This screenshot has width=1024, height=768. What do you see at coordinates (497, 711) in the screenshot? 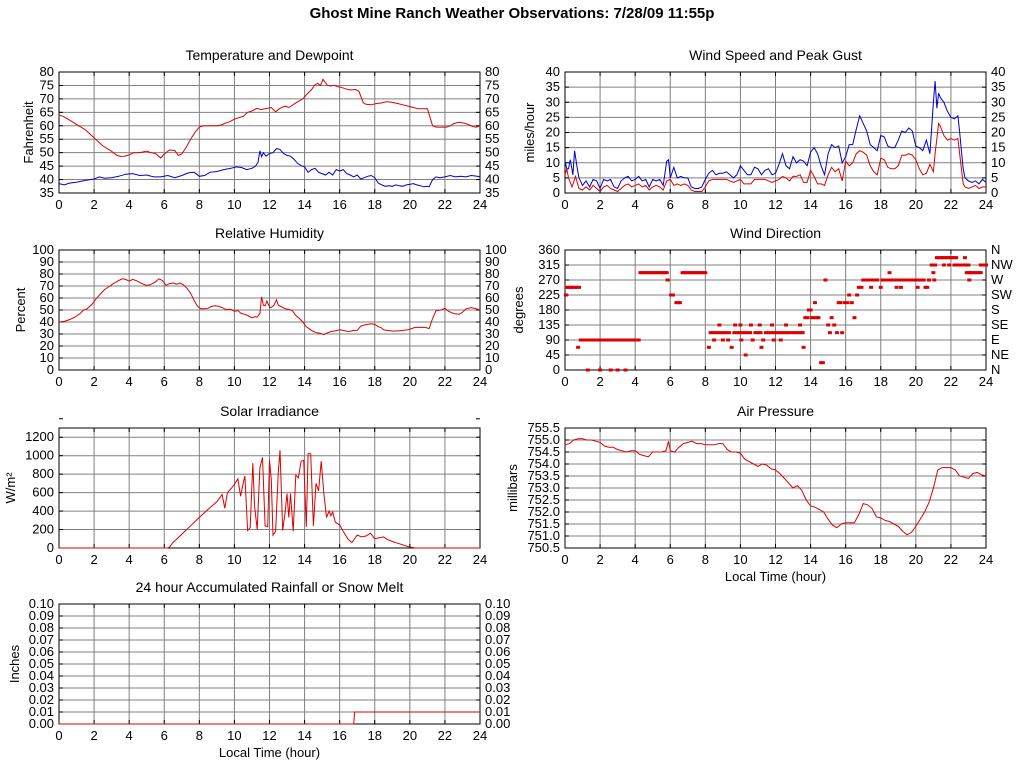
I see `y-tick-label-right: 0.01` at bounding box center [497, 711].